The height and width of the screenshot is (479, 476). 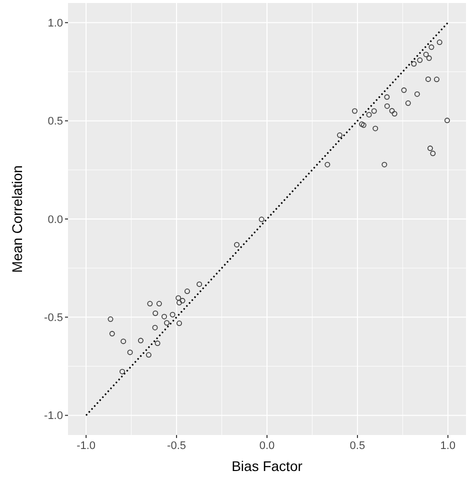 I want to click on x-axis-title: Bias Factor, so click(x=267, y=466).